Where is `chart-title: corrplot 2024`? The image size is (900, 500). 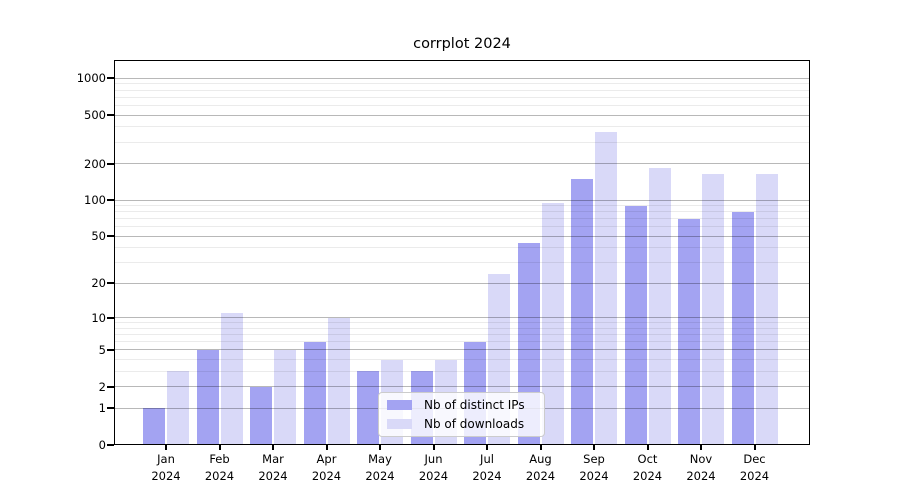 chart-title: corrplot 2024 is located at coordinates (462, 44).